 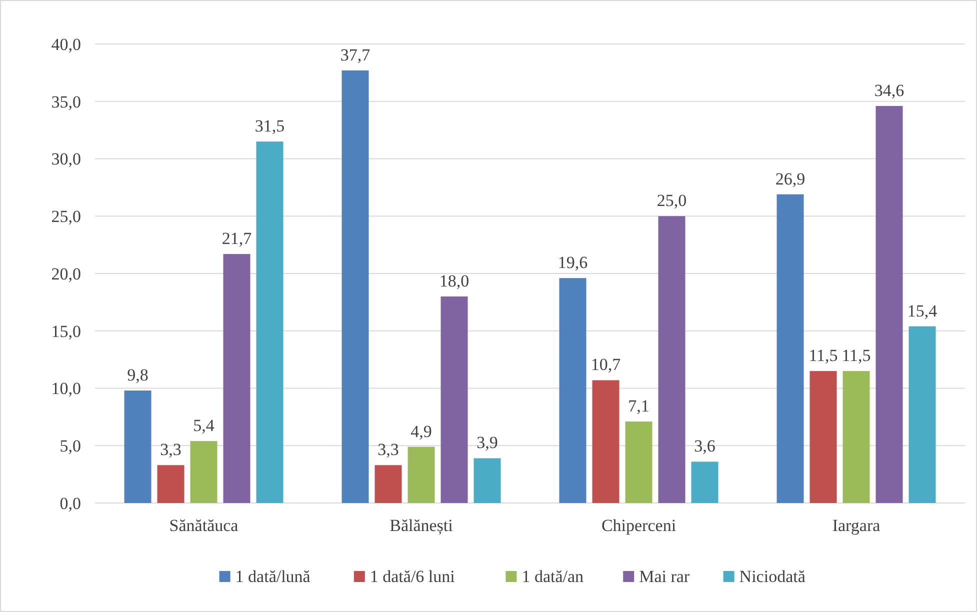 I want to click on y-tick-label: 30,0, so click(x=66, y=159).